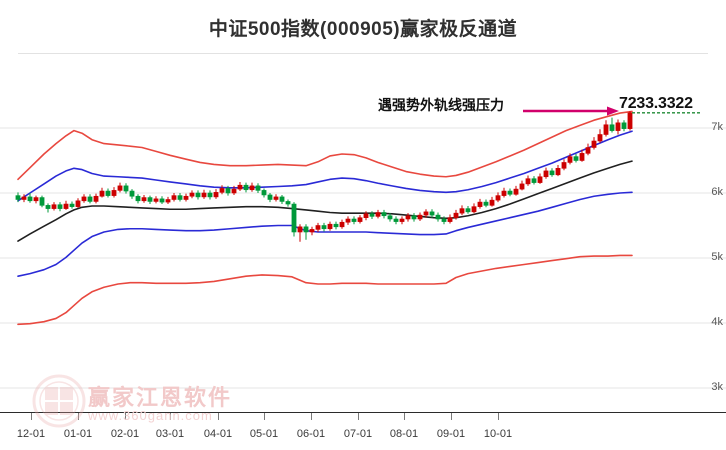 This screenshot has height=450, width=726. Describe the element at coordinates (125, 434) in the screenshot. I see `x-axis-tick-label: 02-01` at that location.